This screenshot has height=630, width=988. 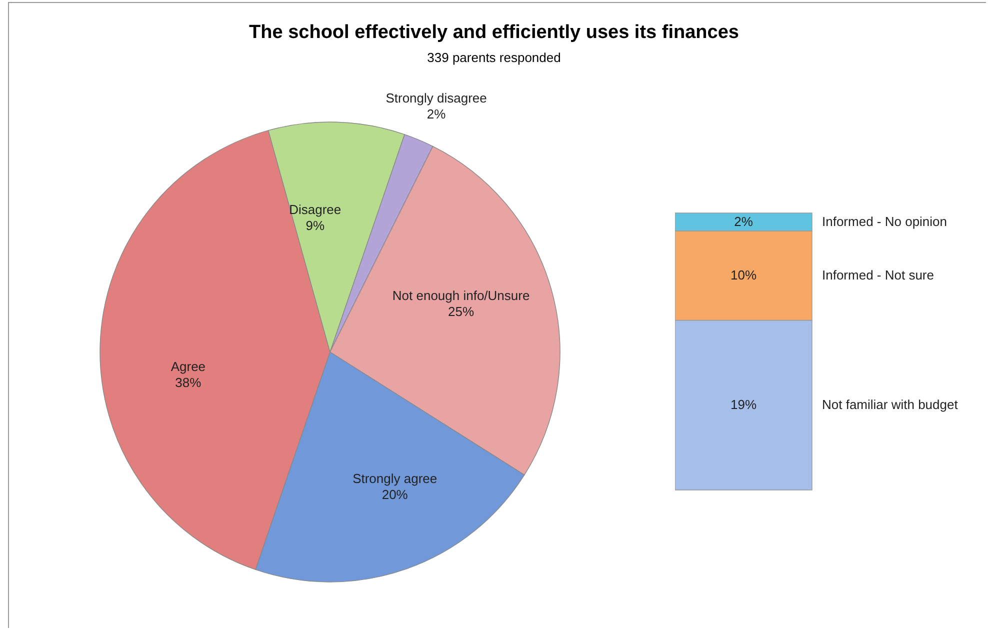 I want to click on series-label: Not familiar with budget, so click(x=890, y=404).